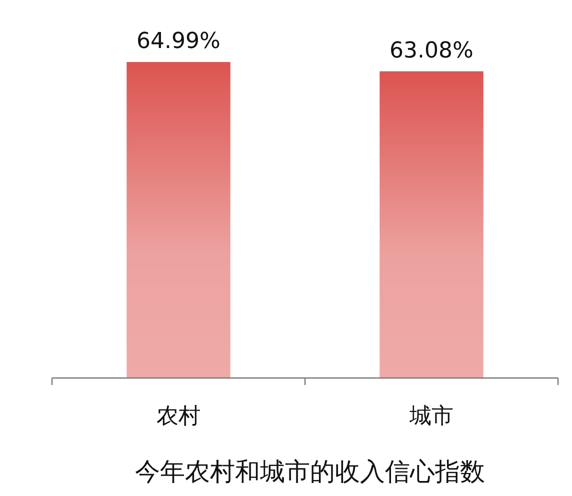  What do you see at coordinates (432, 51) in the screenshot?
I see `data-label: 63.08%` at bounding box center [432, 51].